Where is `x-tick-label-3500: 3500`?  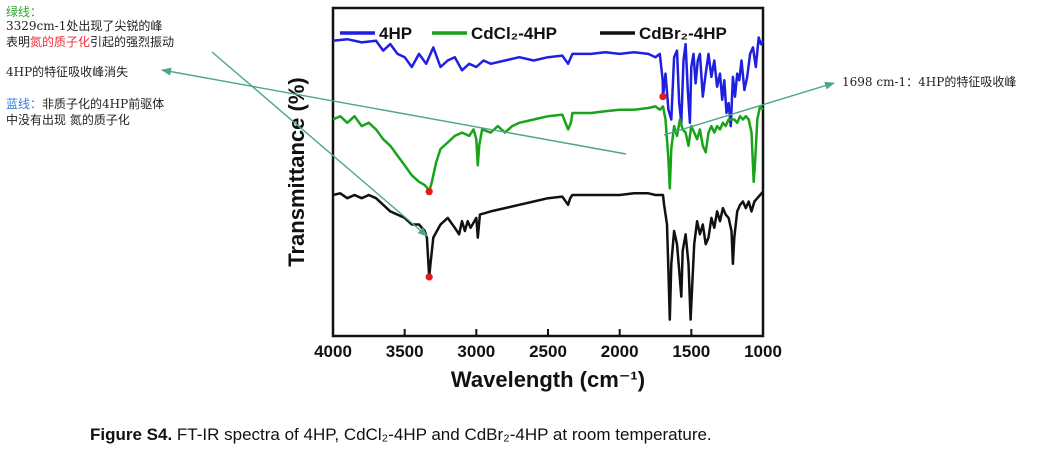 x-tick-label-3500: 3500 is located at coordinates (405, 351).